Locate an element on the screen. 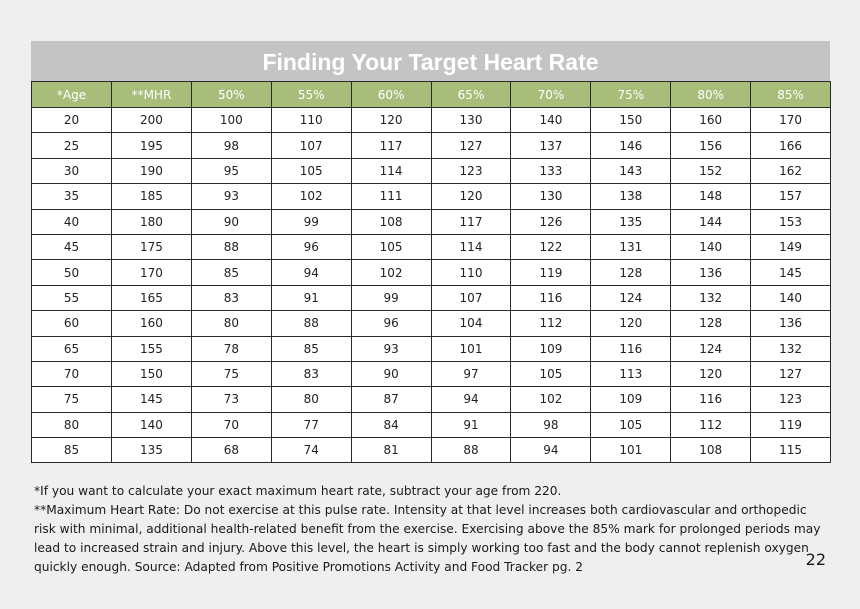 Image resolution: width=860 pixels, height=609 pixels. table-row: 50 170 85 94 102 110 119 128 136 145 is located at coordinates (431, 272).